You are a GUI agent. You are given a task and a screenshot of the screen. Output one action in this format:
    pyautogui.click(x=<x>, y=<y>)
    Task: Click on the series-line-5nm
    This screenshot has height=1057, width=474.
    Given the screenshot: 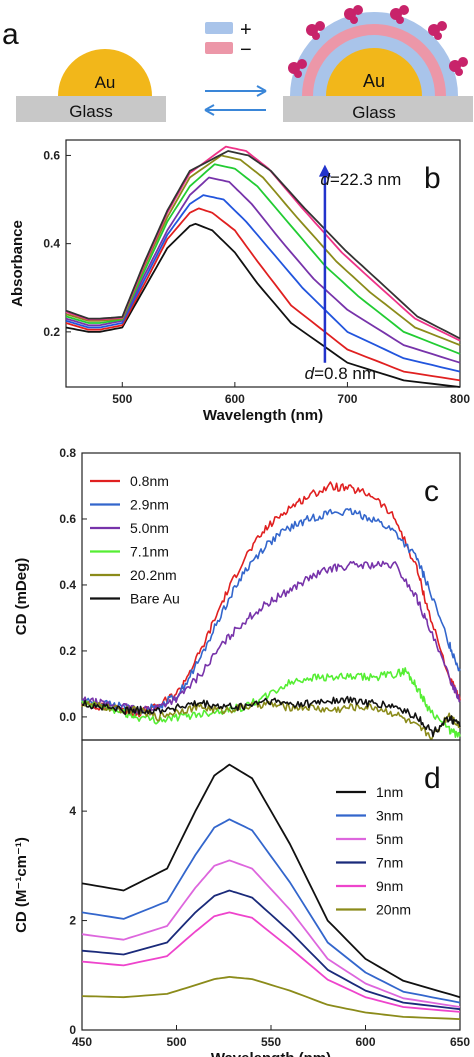 What is the action you would take?
    pyautogui.click(x=271, y=933)
    